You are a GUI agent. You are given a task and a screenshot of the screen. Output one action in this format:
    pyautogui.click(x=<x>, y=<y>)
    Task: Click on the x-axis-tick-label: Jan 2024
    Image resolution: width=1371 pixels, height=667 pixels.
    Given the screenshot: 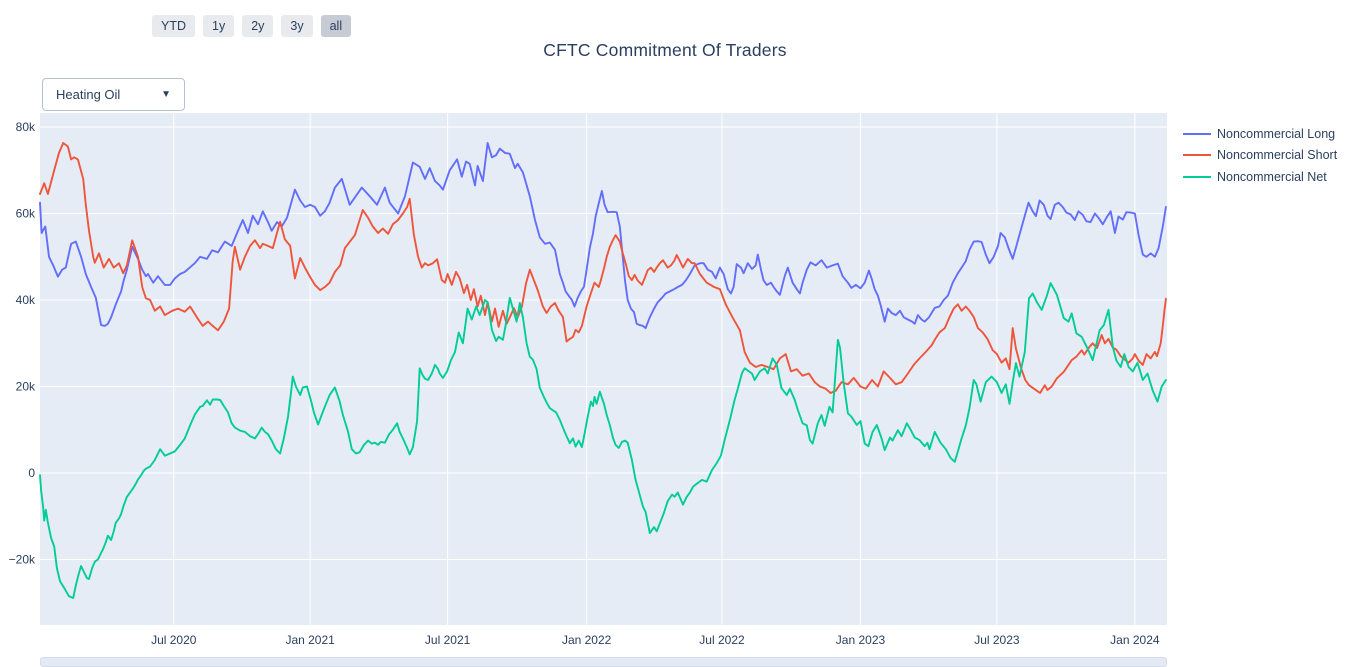 What is the action you would take?
    pyautogui.click(x=1135, y=640)
    